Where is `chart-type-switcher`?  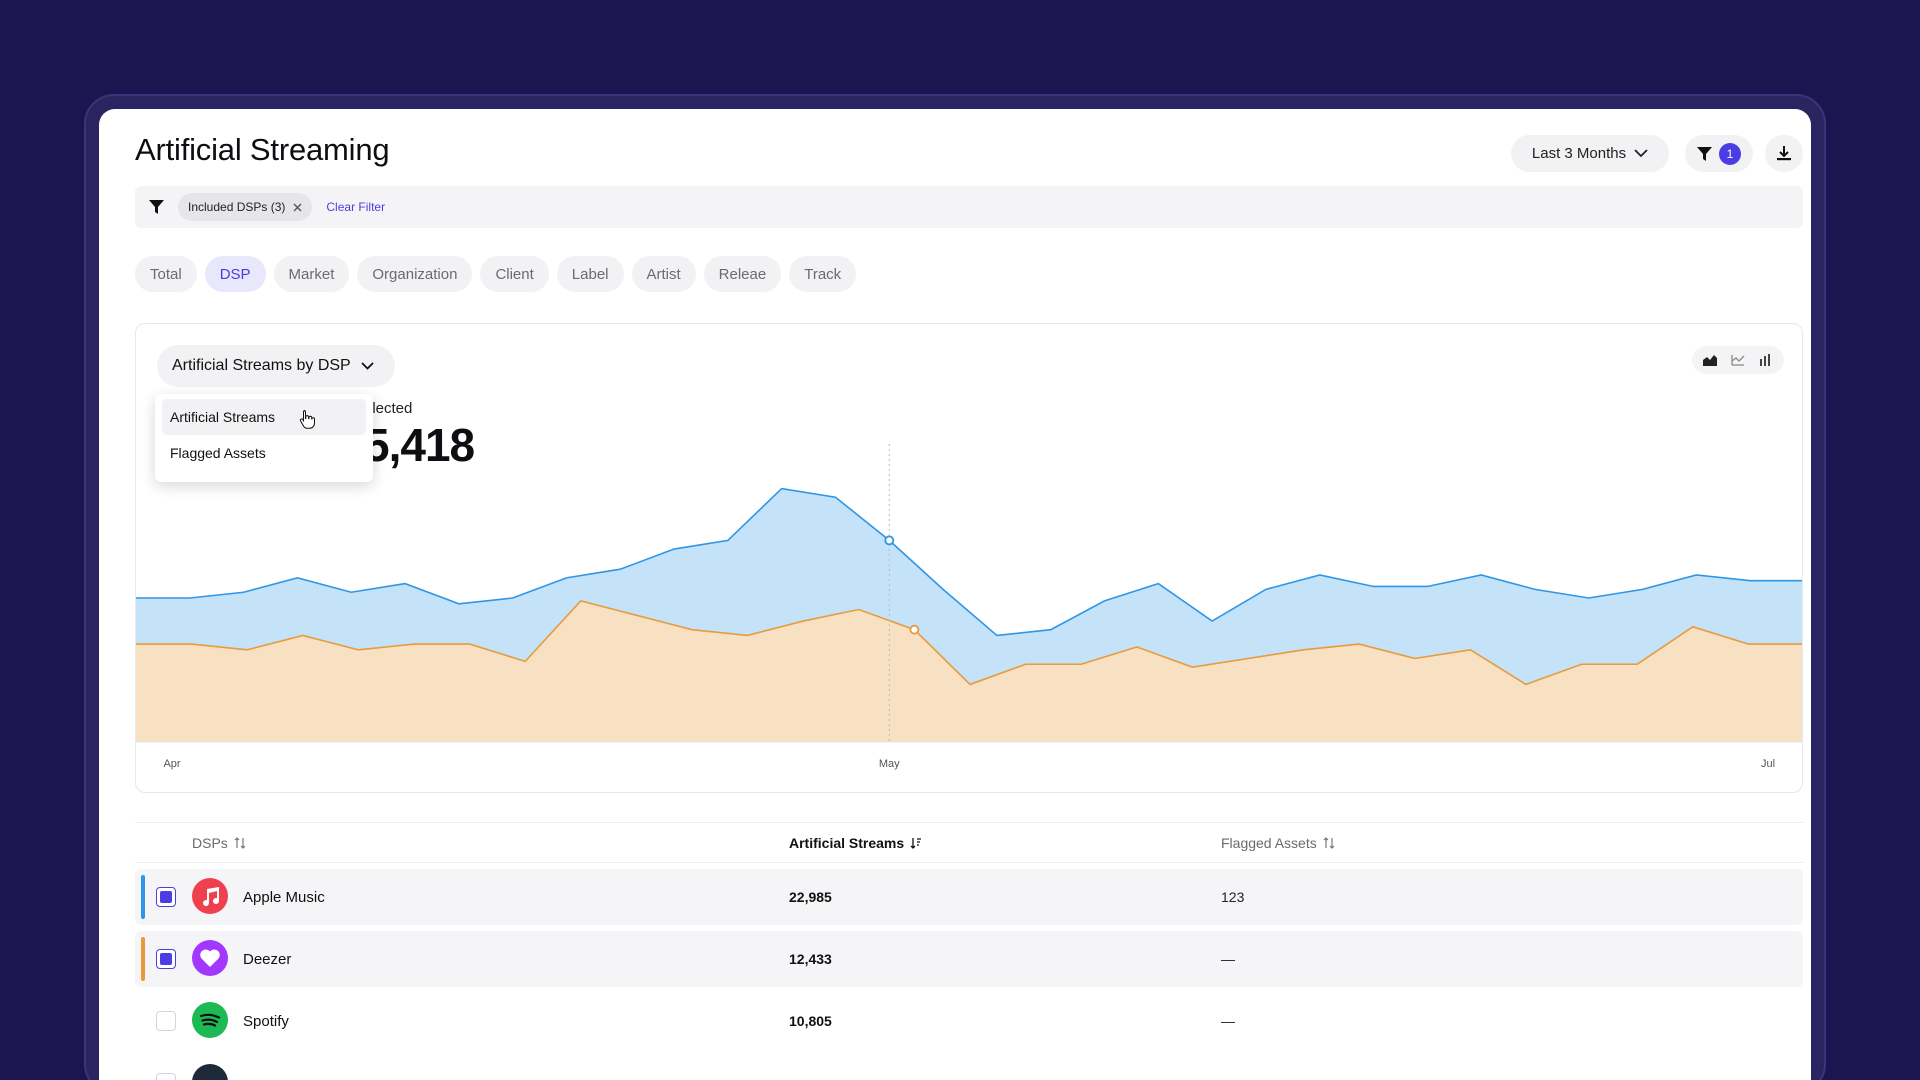 chart-type-switcher is located at coordinates (1738, 360).